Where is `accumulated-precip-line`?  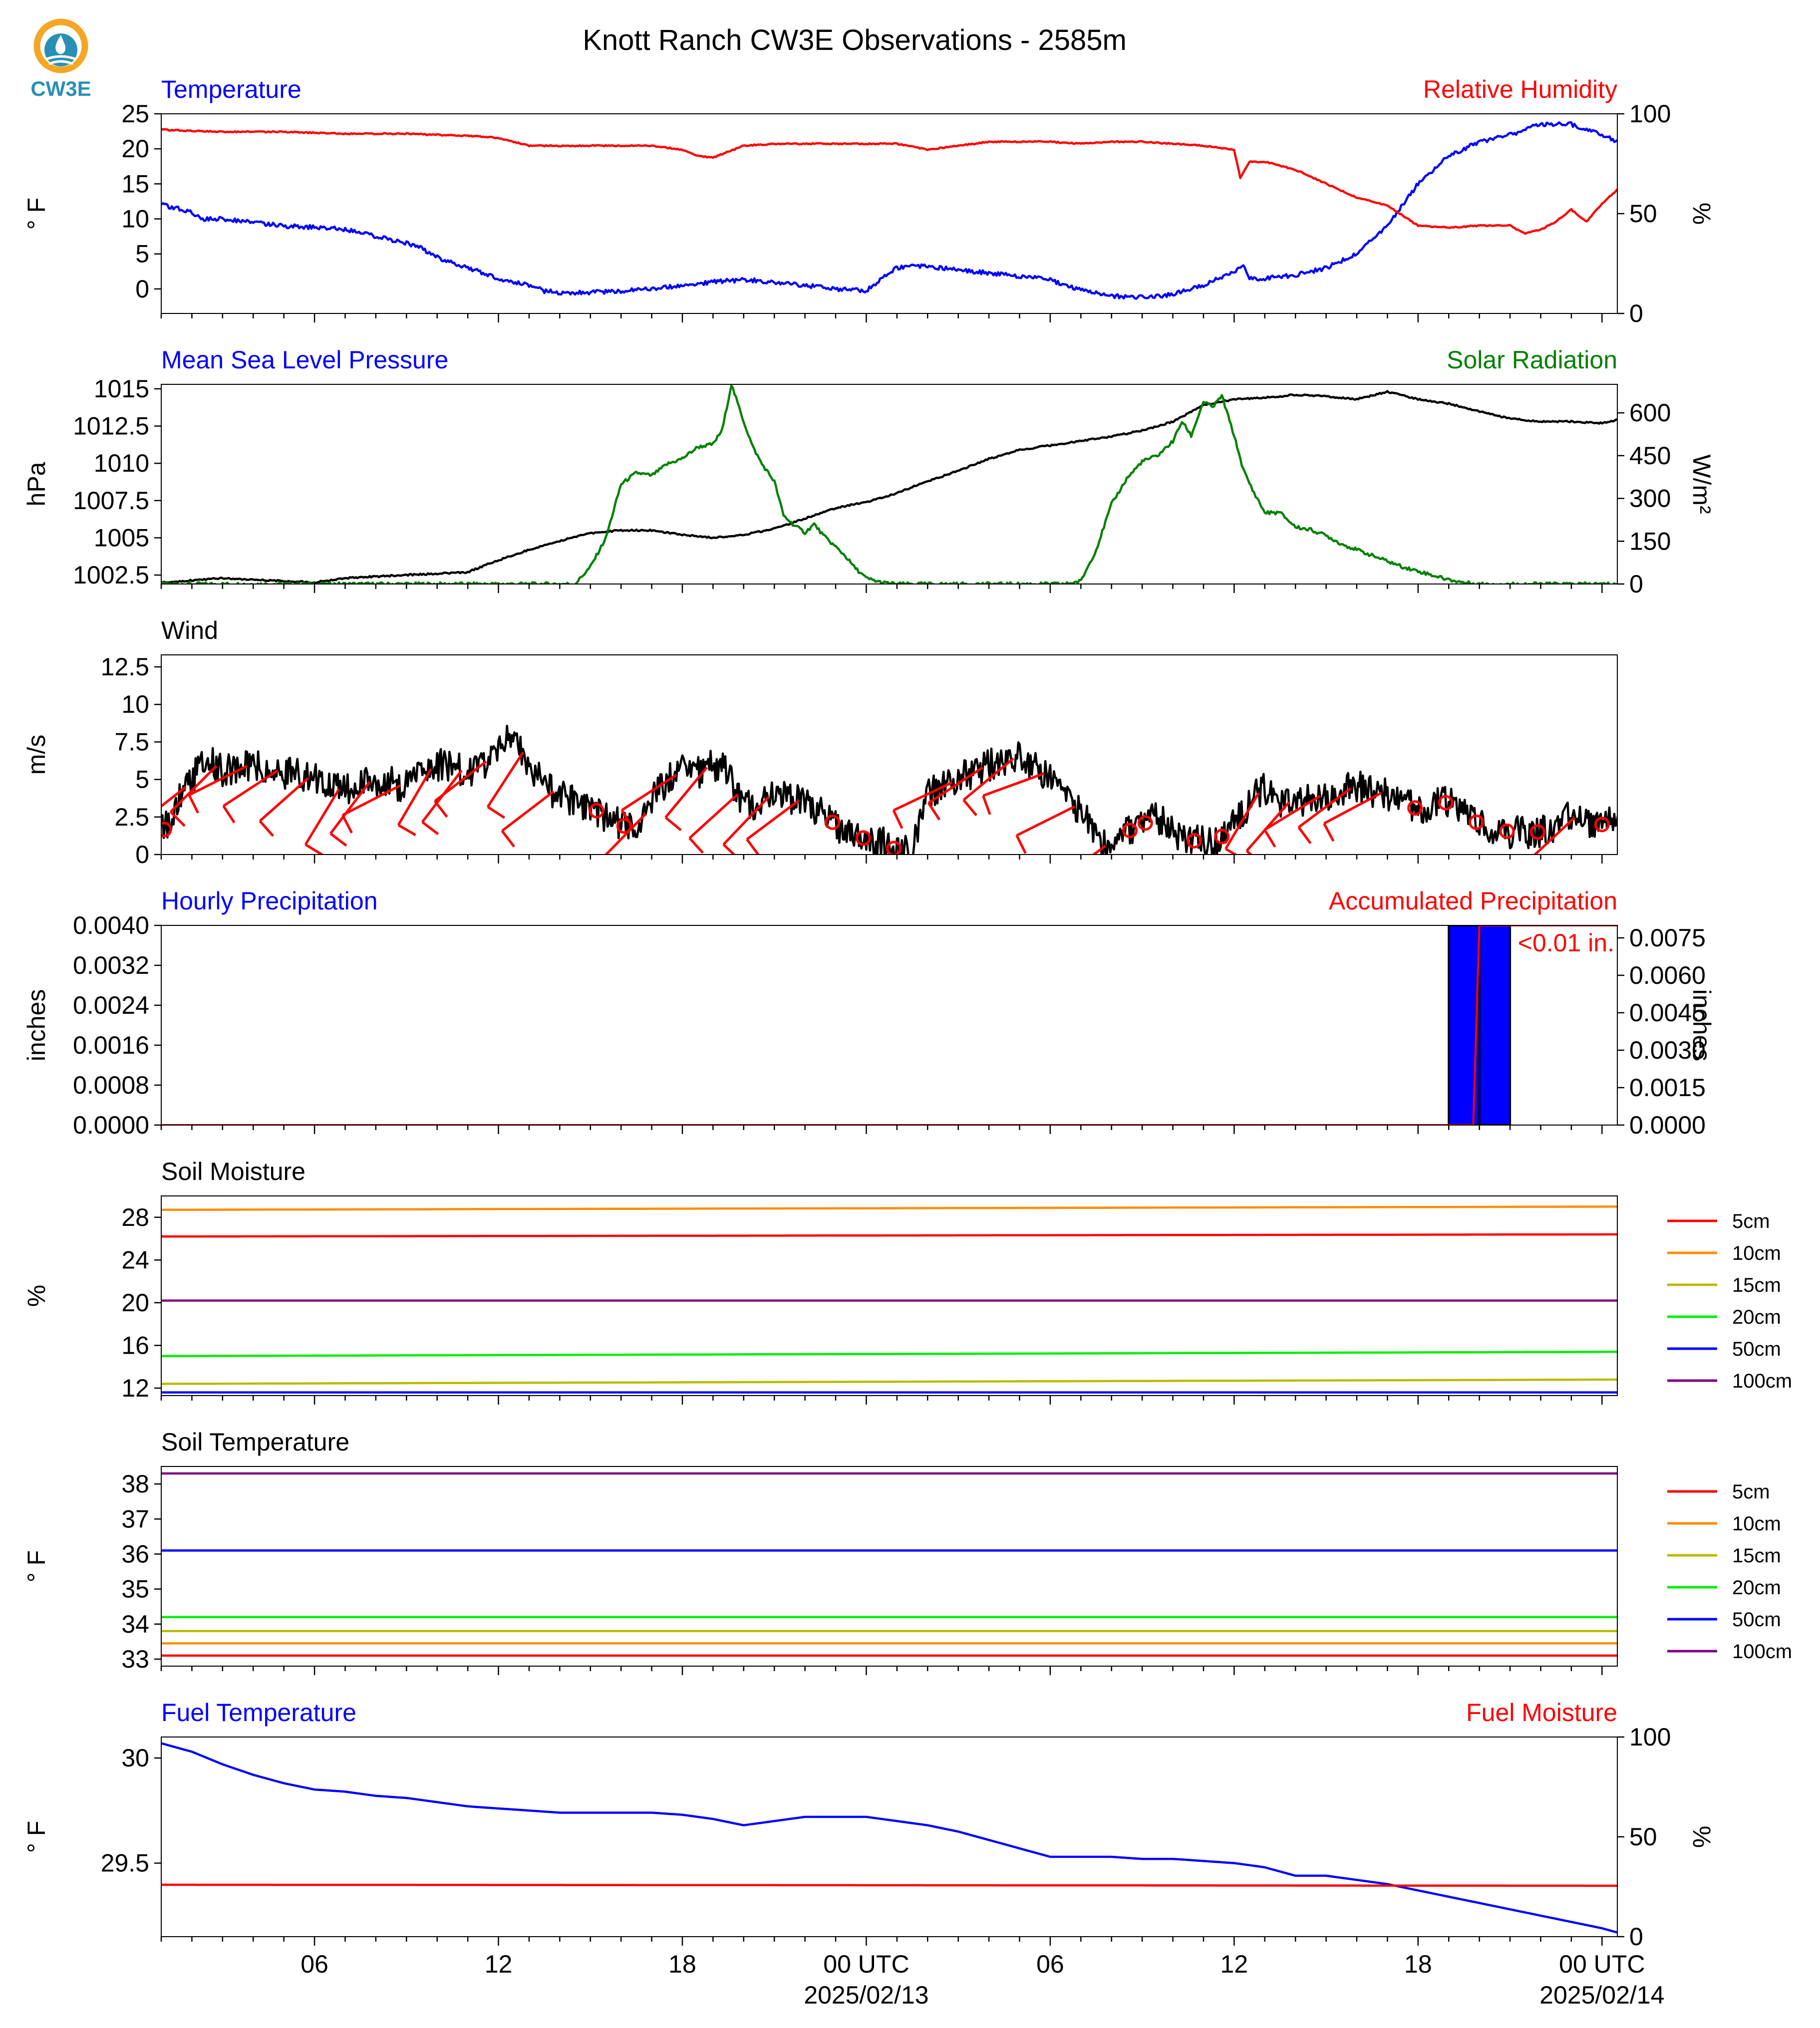 accumulated-precip-line is located at coordinates (889, 1025).